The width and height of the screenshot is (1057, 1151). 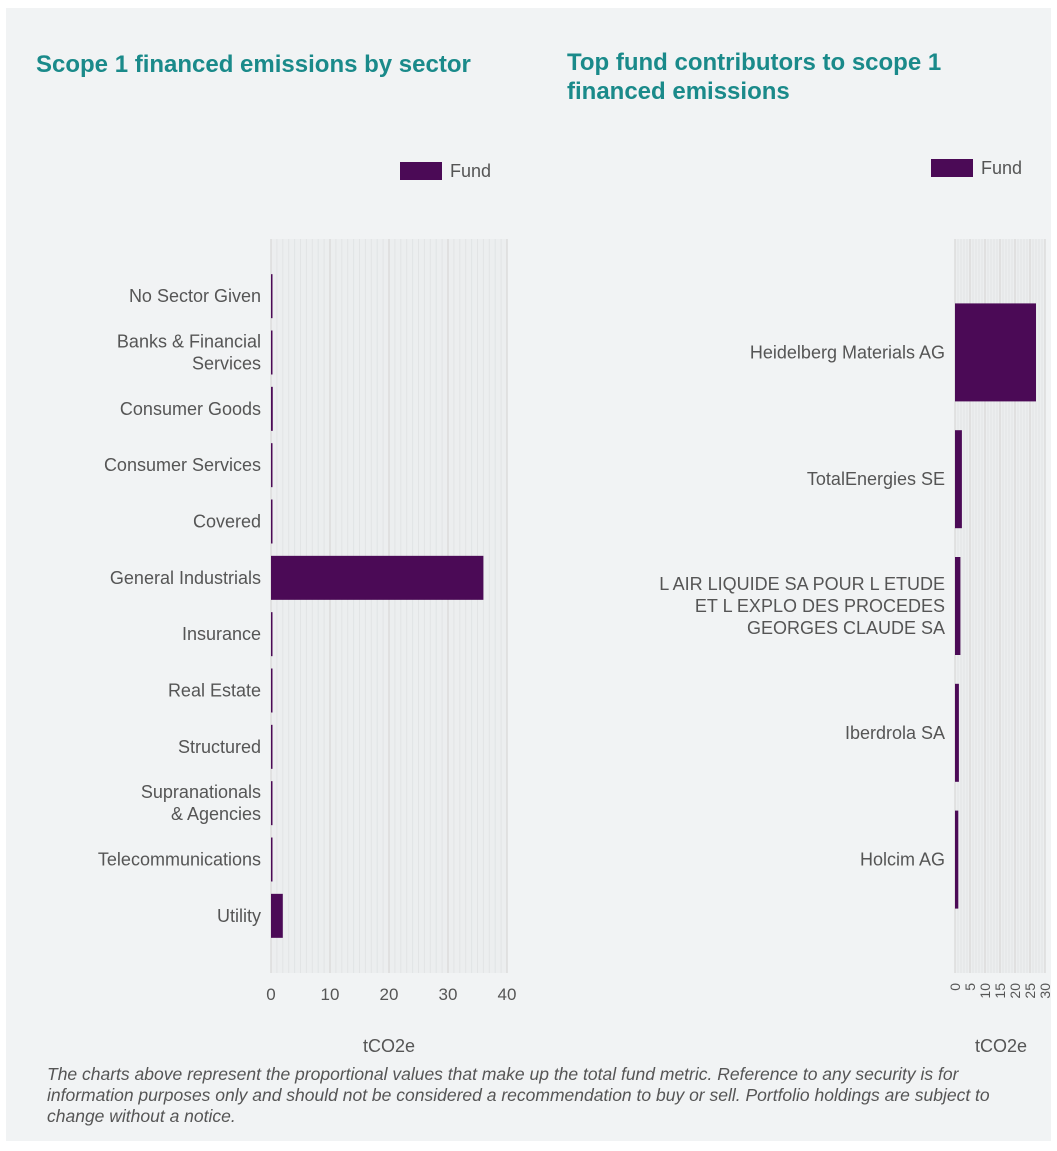 I want to click on category-label: No Sector Given, so click(x=195, y=296).